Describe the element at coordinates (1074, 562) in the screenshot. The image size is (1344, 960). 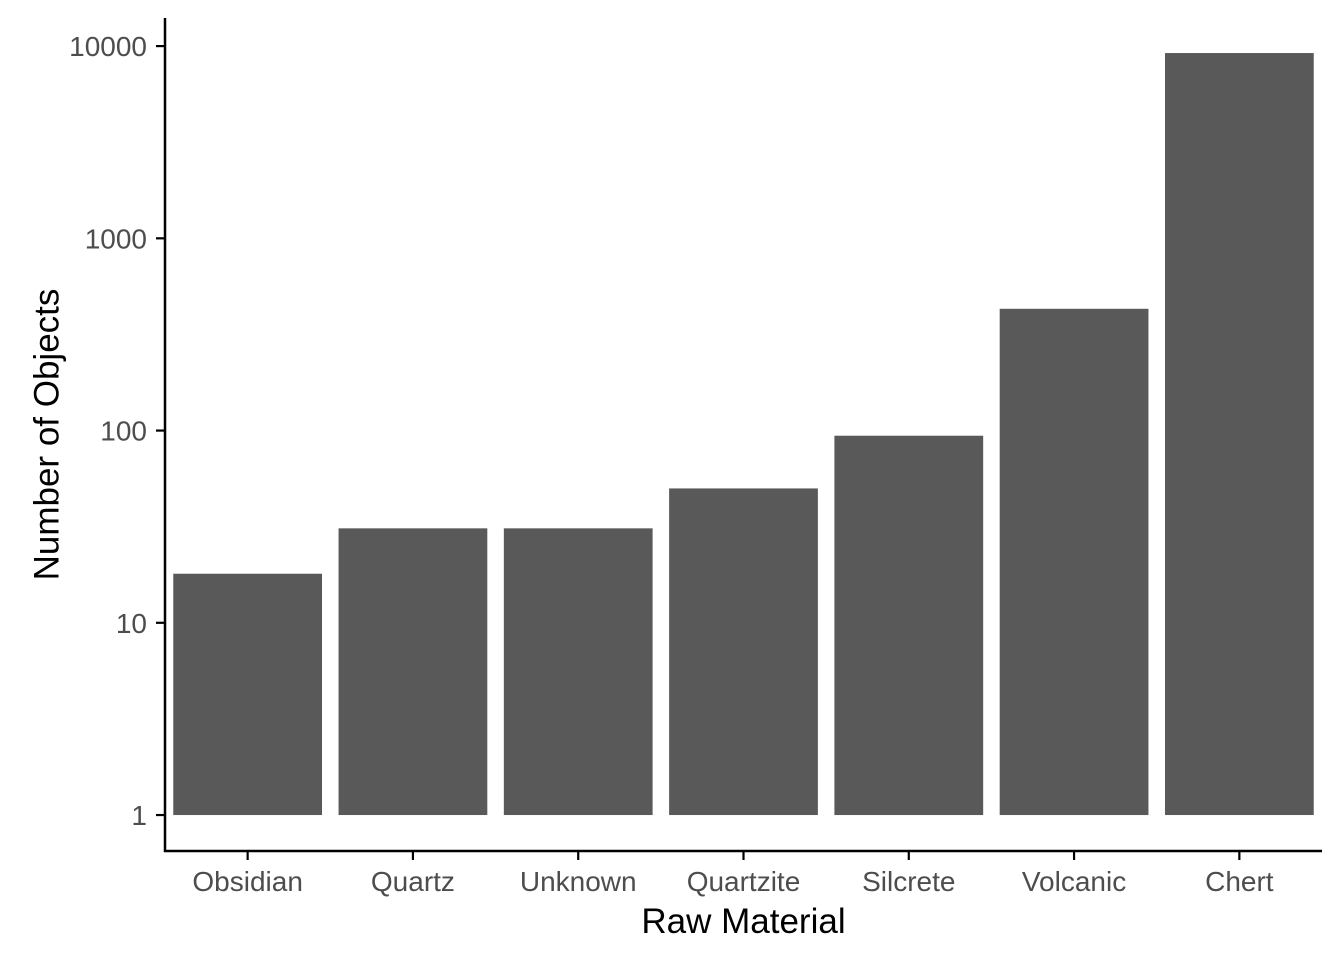
I see `bar-volcanic` at that location.